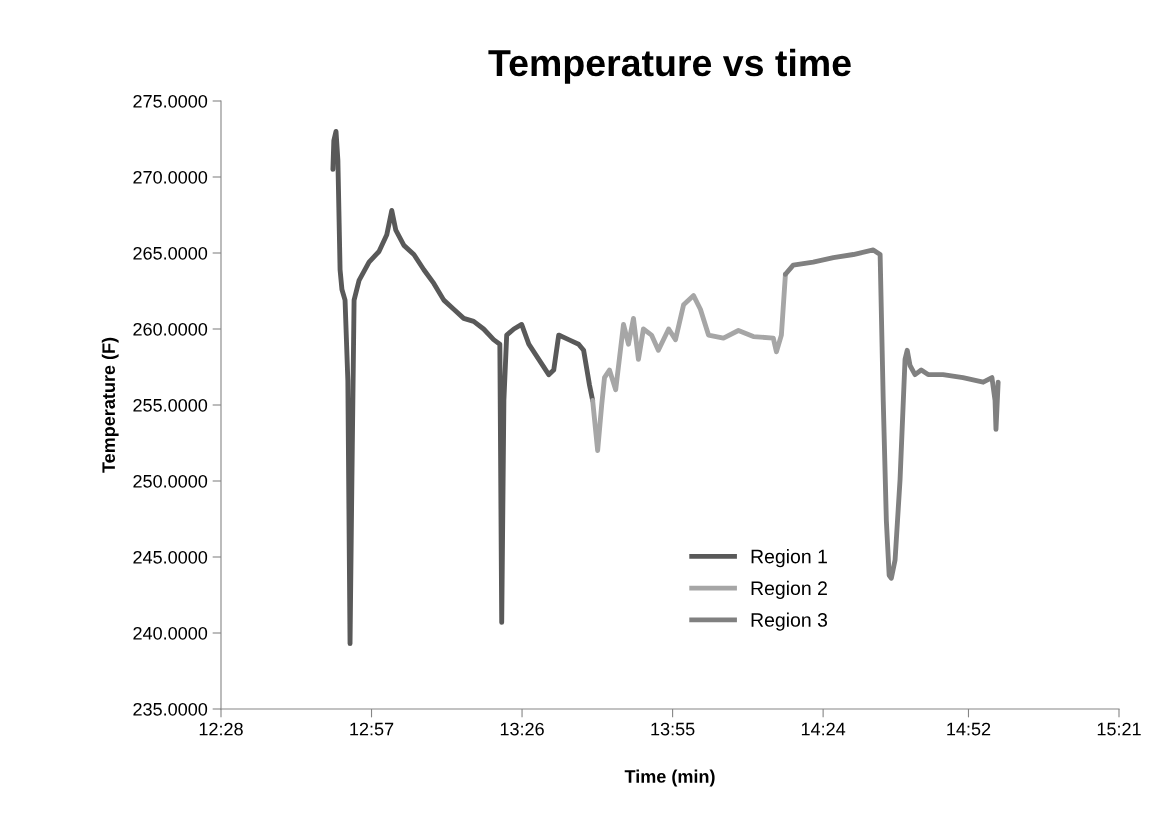 Image resolution: width=1173 pixels, height=816 pixels. Describe the element at coordinates (1119, 729) in the screenshot. I see `x-tick-label: 15:21` at that location.